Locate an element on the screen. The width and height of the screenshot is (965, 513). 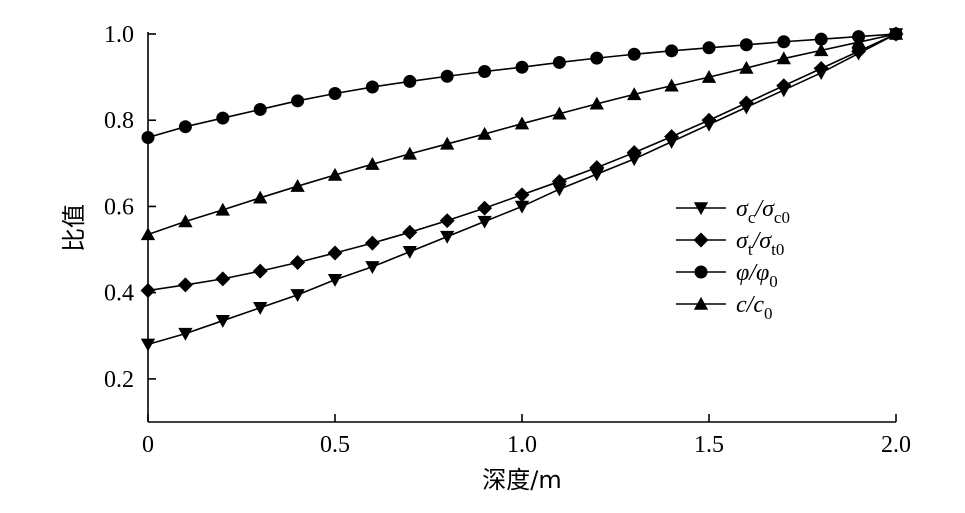
legend-label-part: c0 is located at coordinates (782, 217).